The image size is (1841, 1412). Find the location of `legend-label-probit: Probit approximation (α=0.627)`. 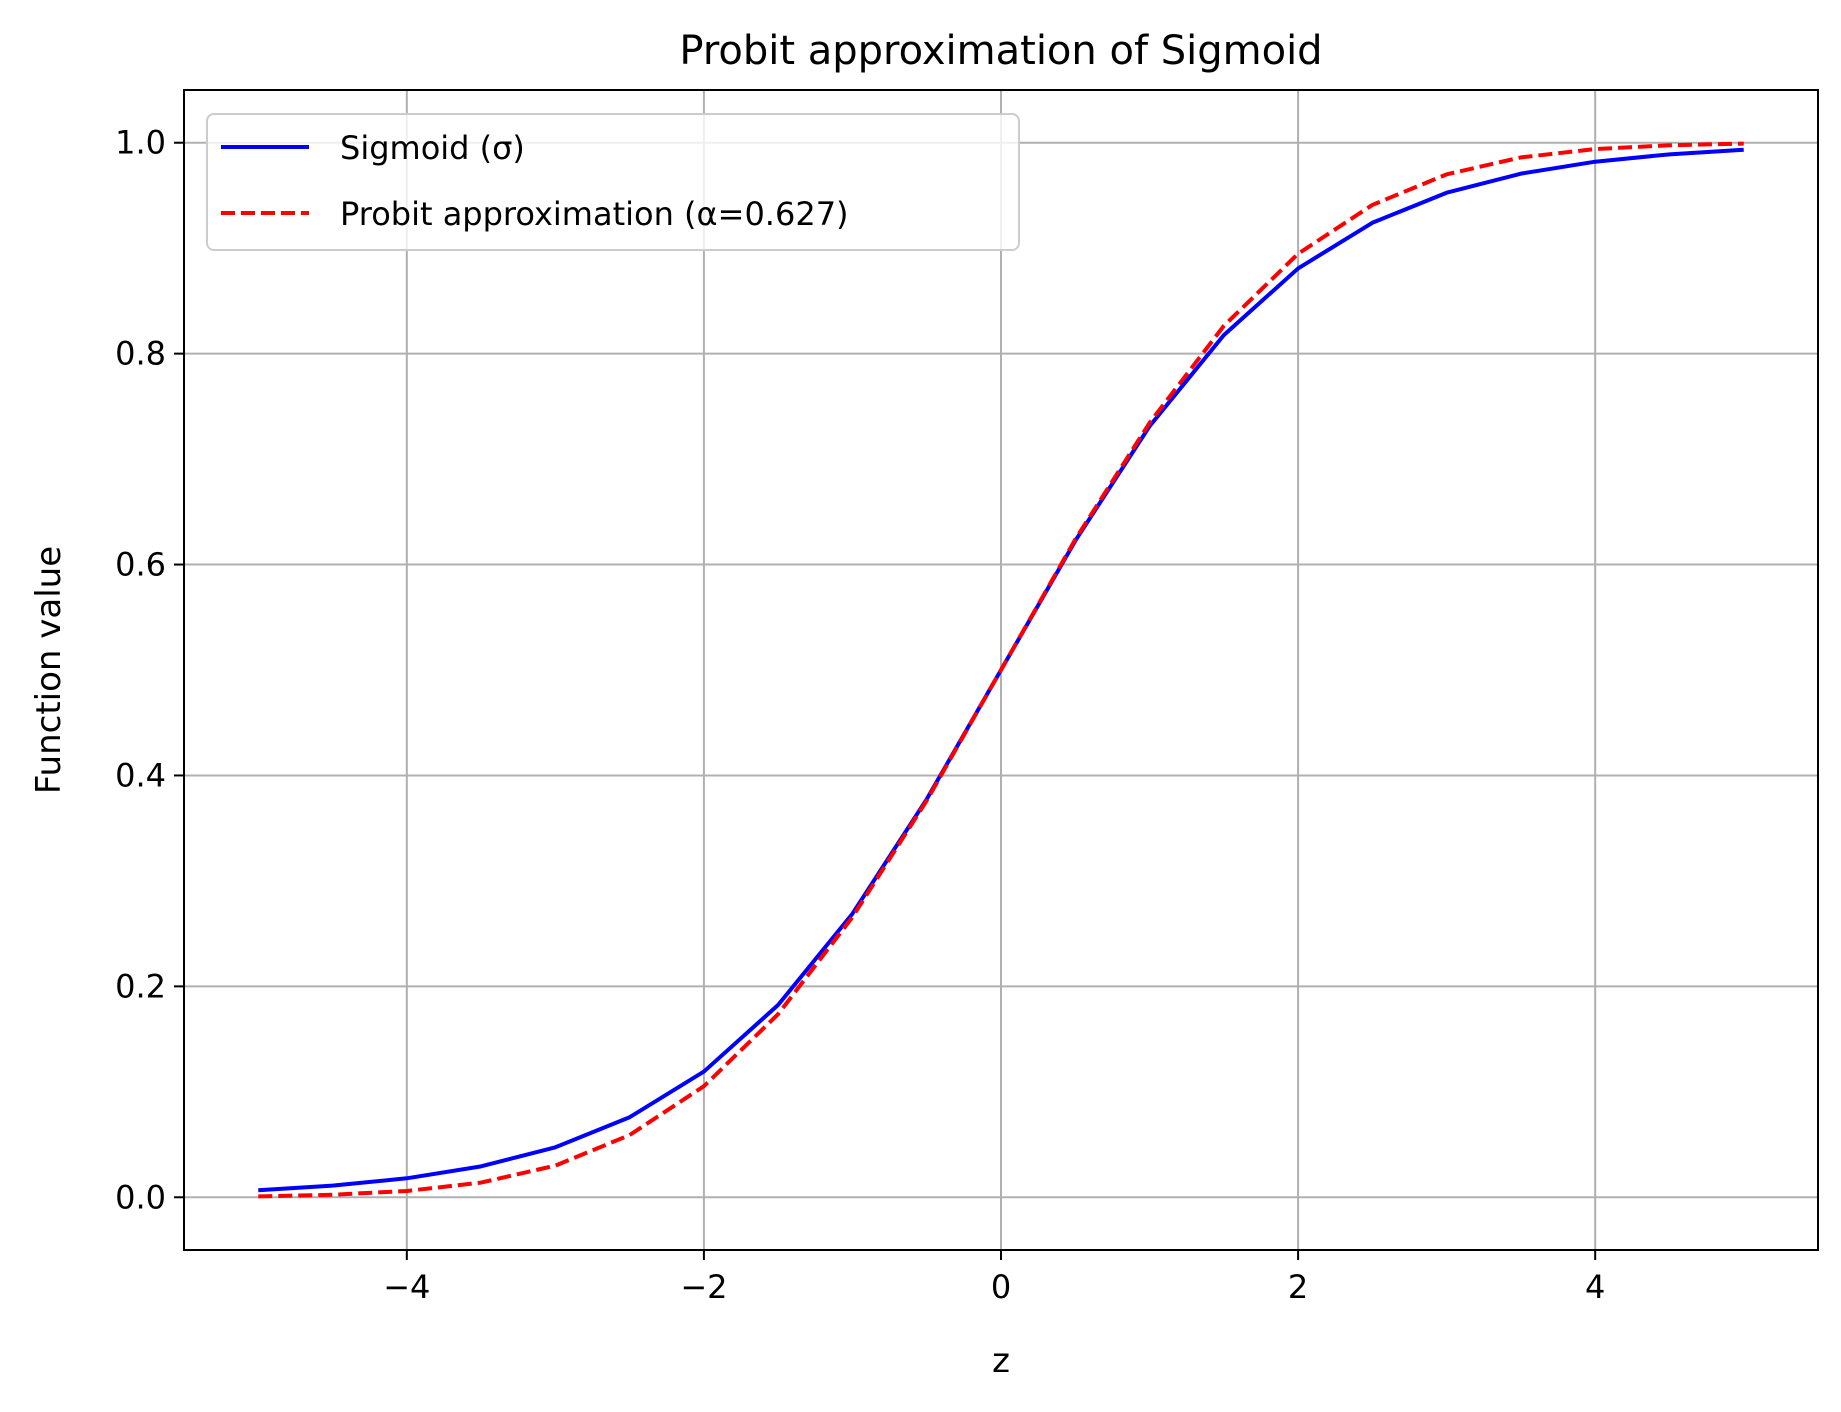

legend-label-probit: Probit approximation (α=0.627) is located at coordinates (594, 214).